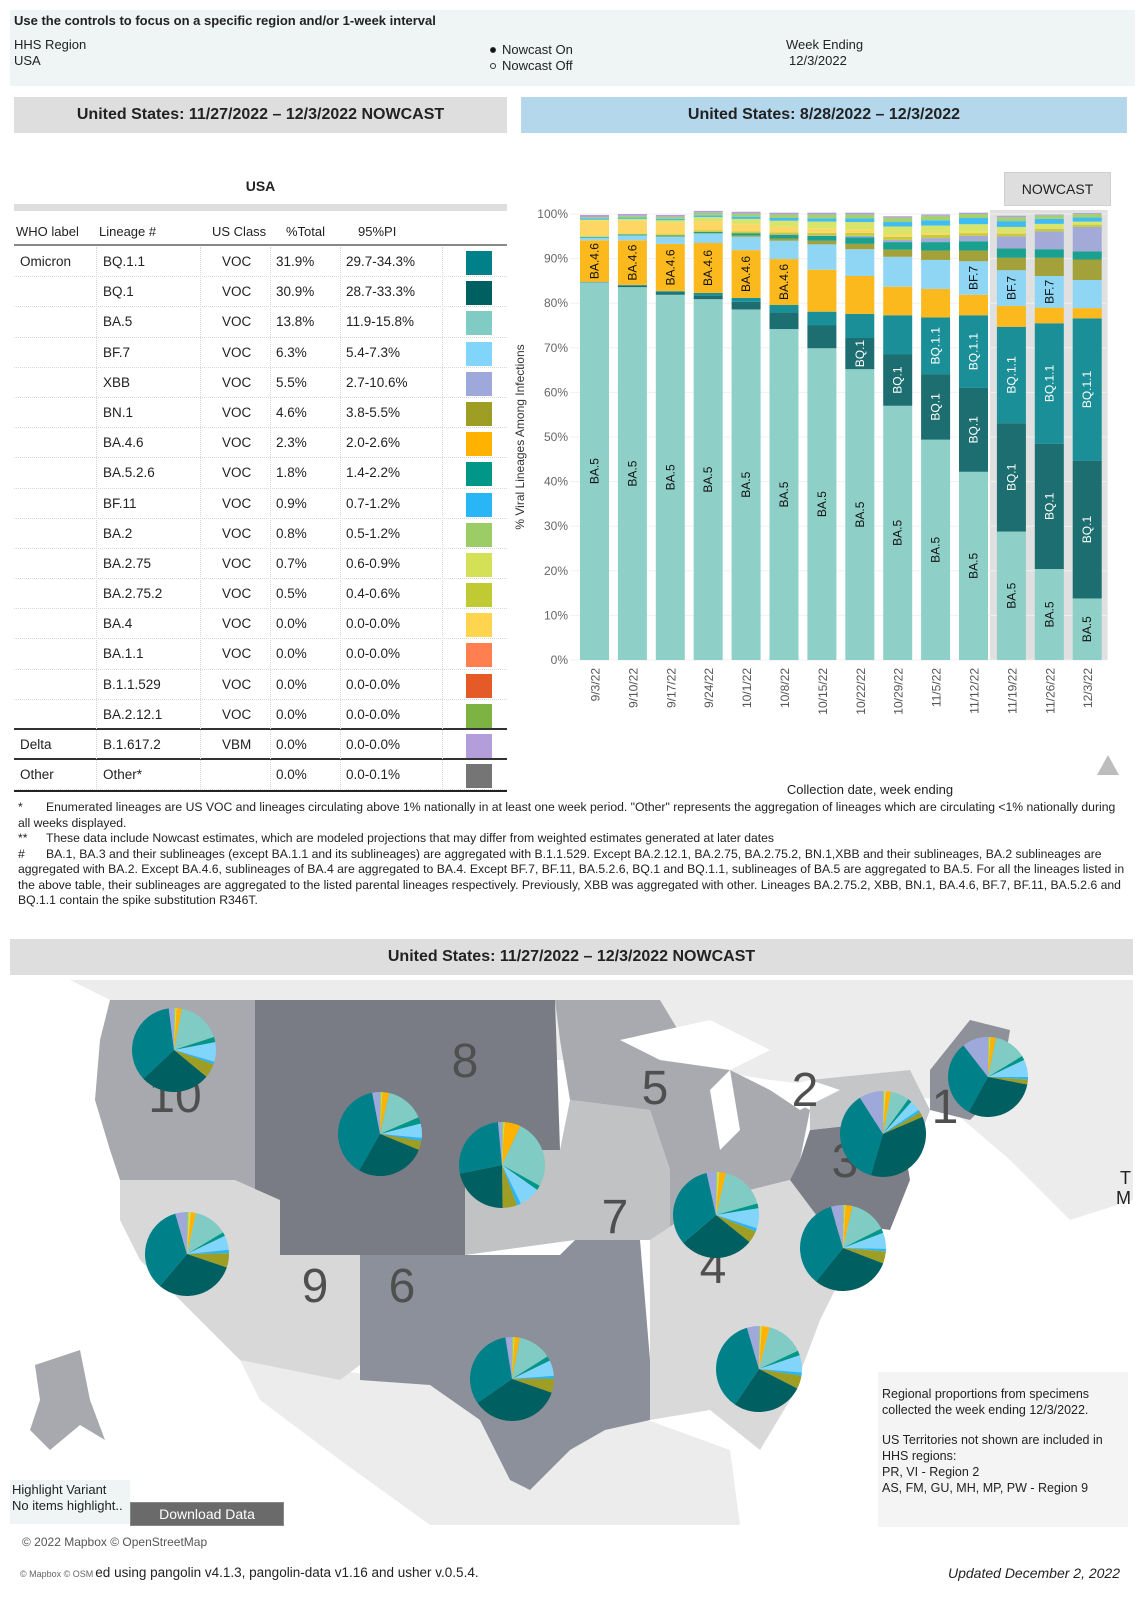 This screenshot has width=1142, height=1600. I want to click on bar-stack: BA.5 BQ.1 BQ.1.1 BF.7, so click(1049, 437).